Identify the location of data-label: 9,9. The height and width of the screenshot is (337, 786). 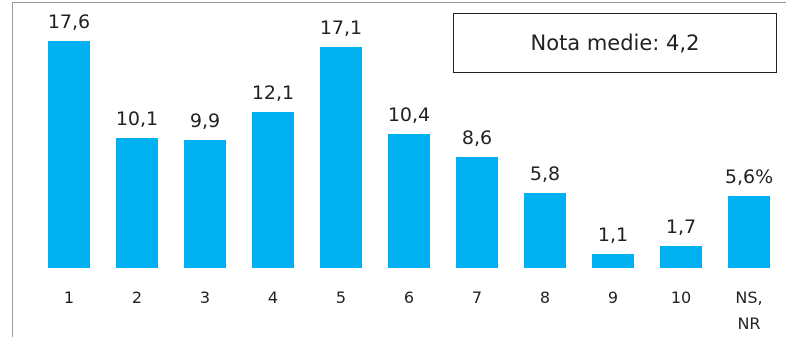
(205, 121).